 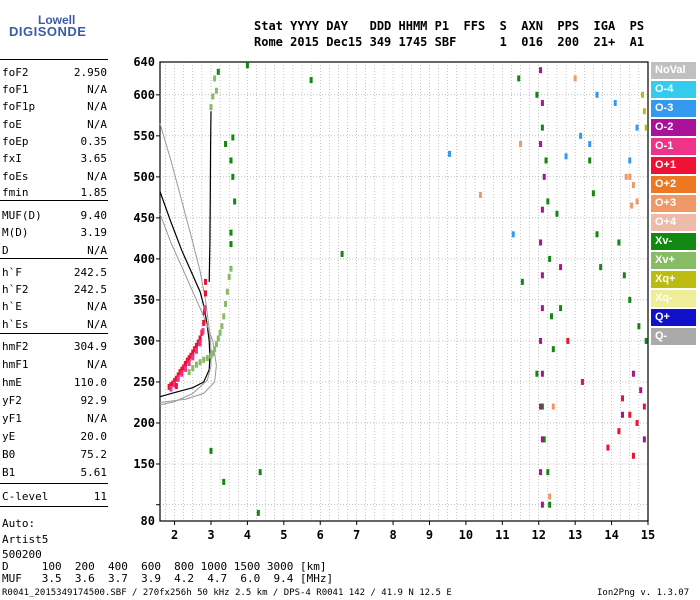 What do you see at coordinates (673, 70) in the screenshot?
I see `legend-item: NoVal` at bounding box center [673, 70].